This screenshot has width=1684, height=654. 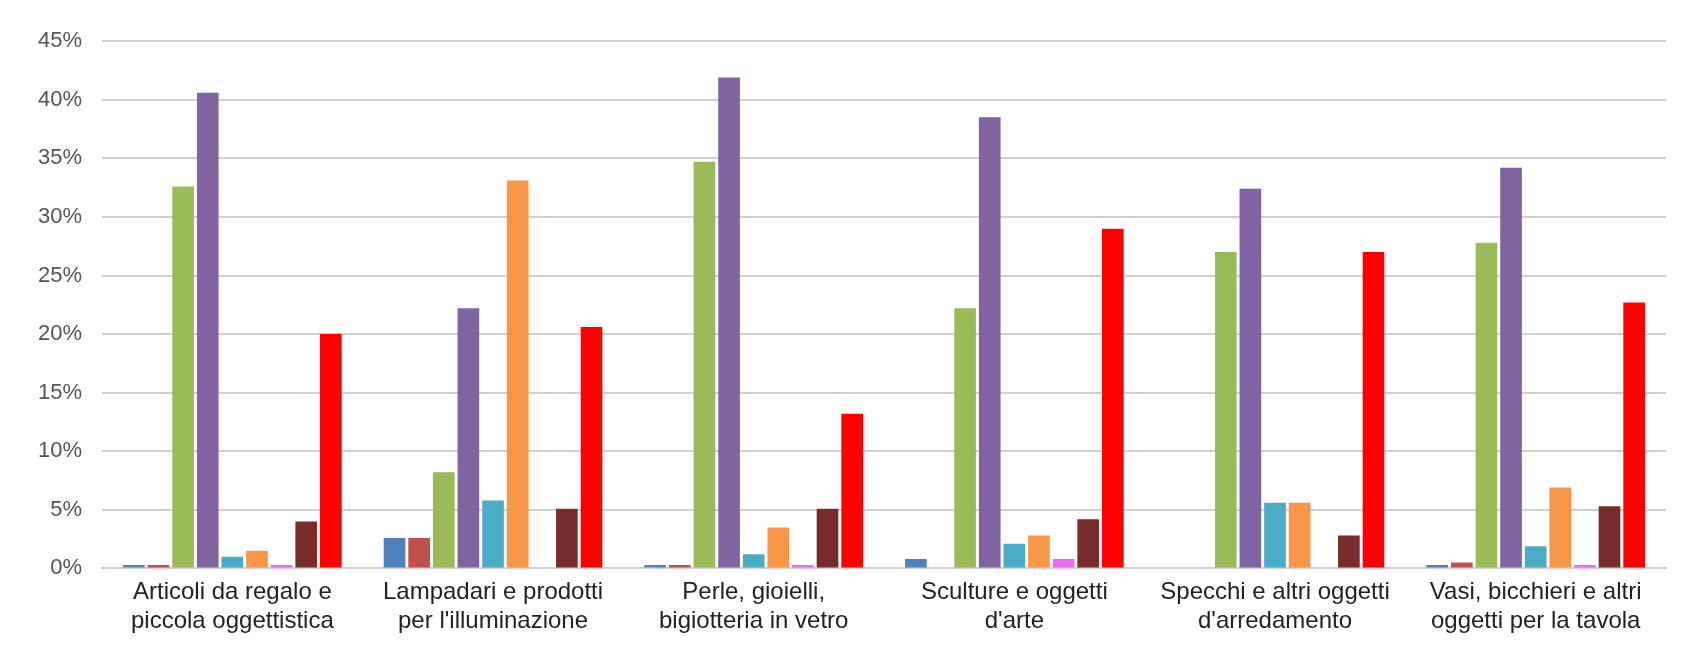 I want to click on x-tick-label: Articoli da regalo e piccola oggettistica, so click(x=232, y=605).